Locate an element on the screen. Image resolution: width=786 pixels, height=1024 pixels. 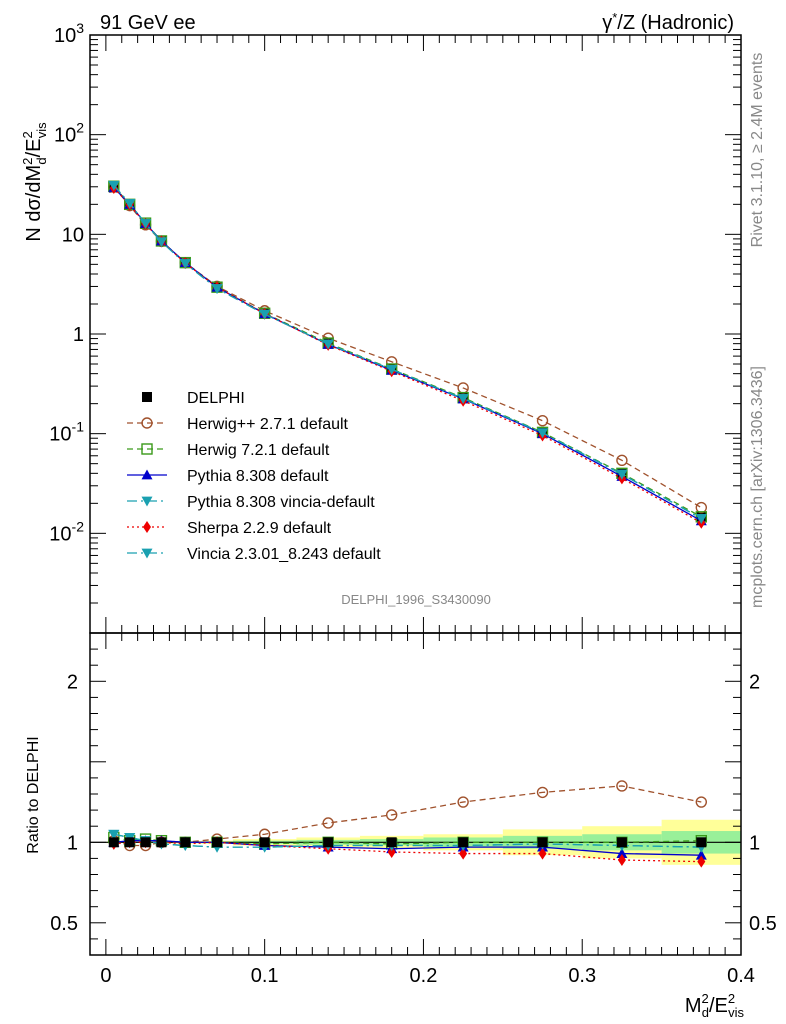
main-ylabel-sub1: d is located at coordinates (41, 160).